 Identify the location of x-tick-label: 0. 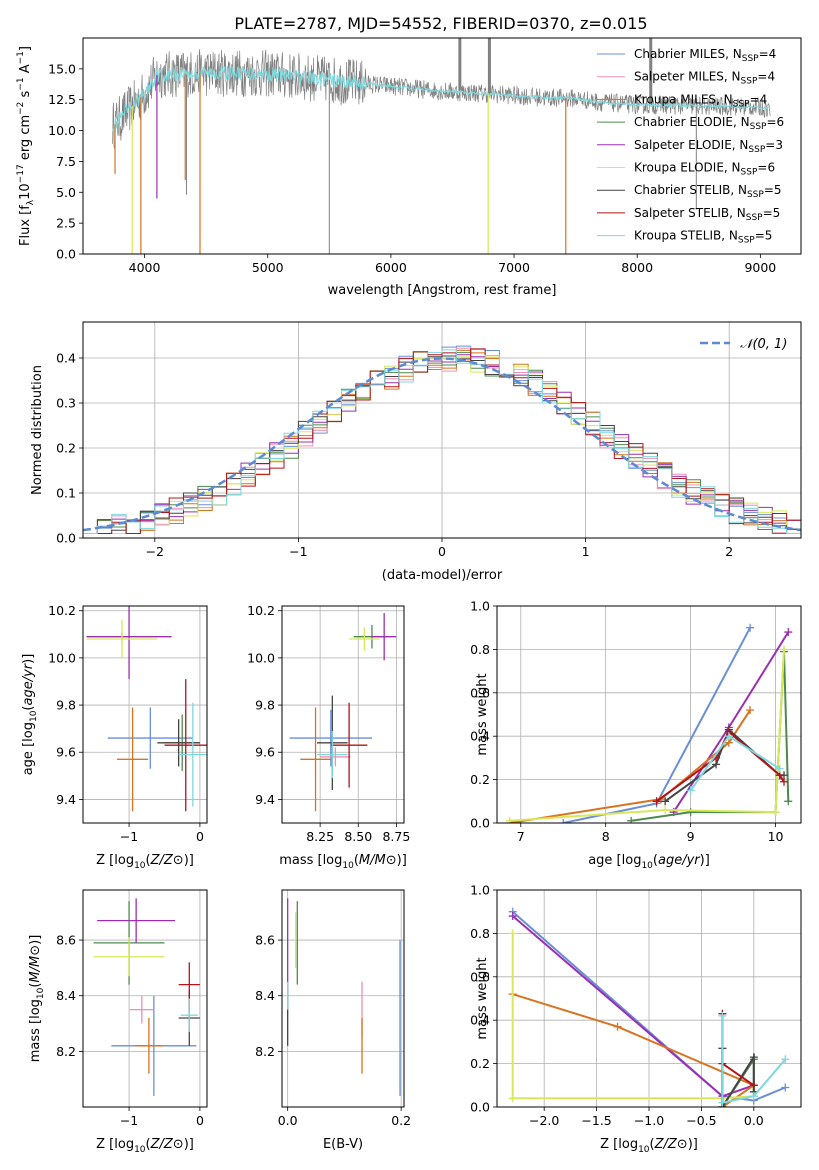
(200, 836).